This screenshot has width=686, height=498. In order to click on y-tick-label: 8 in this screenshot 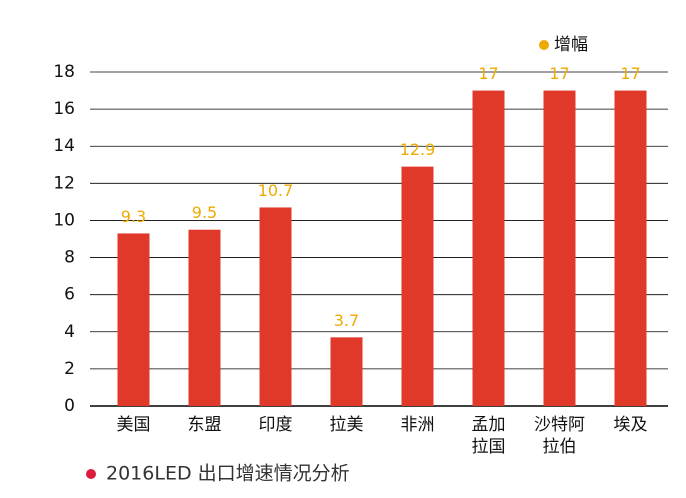, I will do `click(69, 258)`.